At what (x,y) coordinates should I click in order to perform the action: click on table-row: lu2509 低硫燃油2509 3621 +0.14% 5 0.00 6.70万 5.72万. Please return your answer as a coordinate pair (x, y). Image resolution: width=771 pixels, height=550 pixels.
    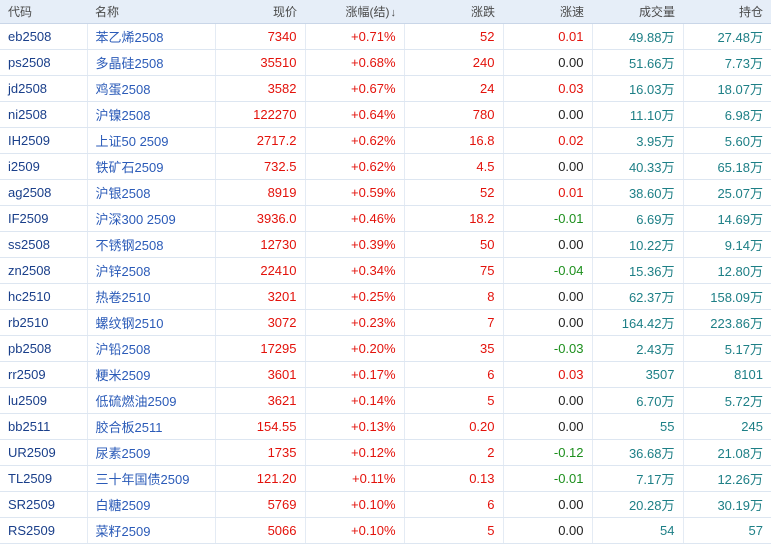
    Looking at the image, I should click on (385, 400).